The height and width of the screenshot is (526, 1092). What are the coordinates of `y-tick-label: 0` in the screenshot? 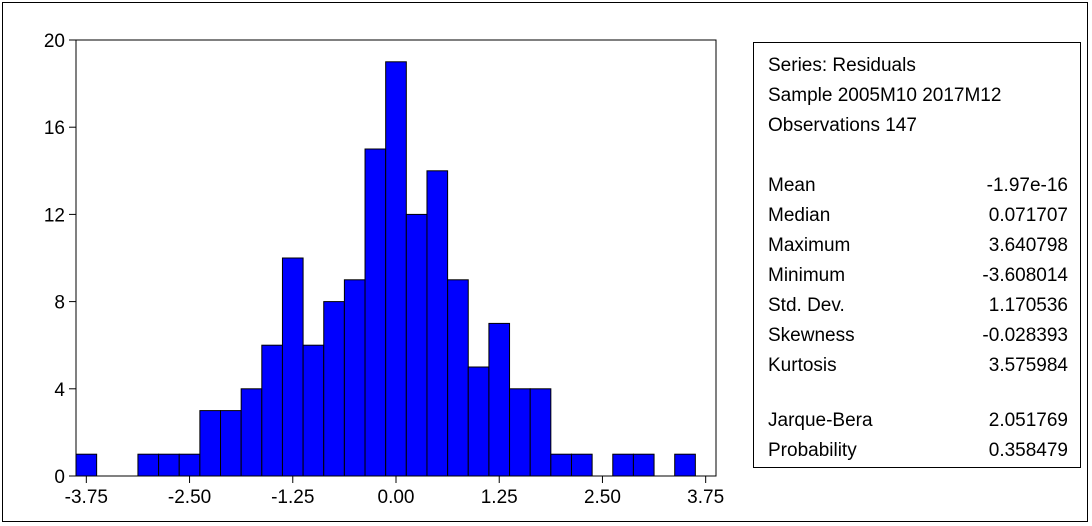 It's located at (59, 477).